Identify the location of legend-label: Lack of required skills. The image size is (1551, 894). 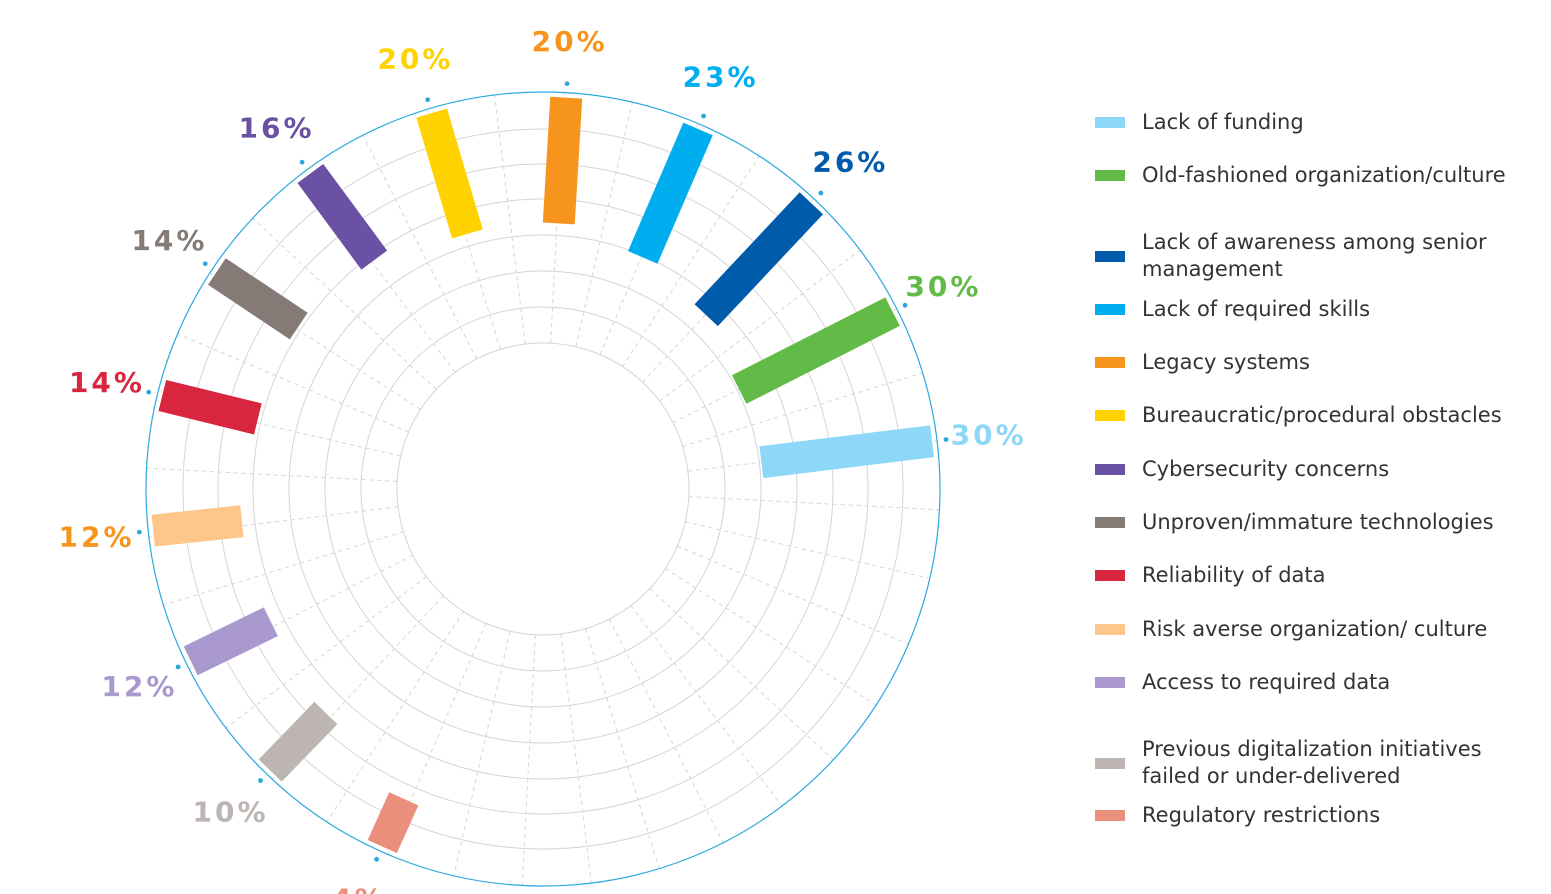
(1256, 309).